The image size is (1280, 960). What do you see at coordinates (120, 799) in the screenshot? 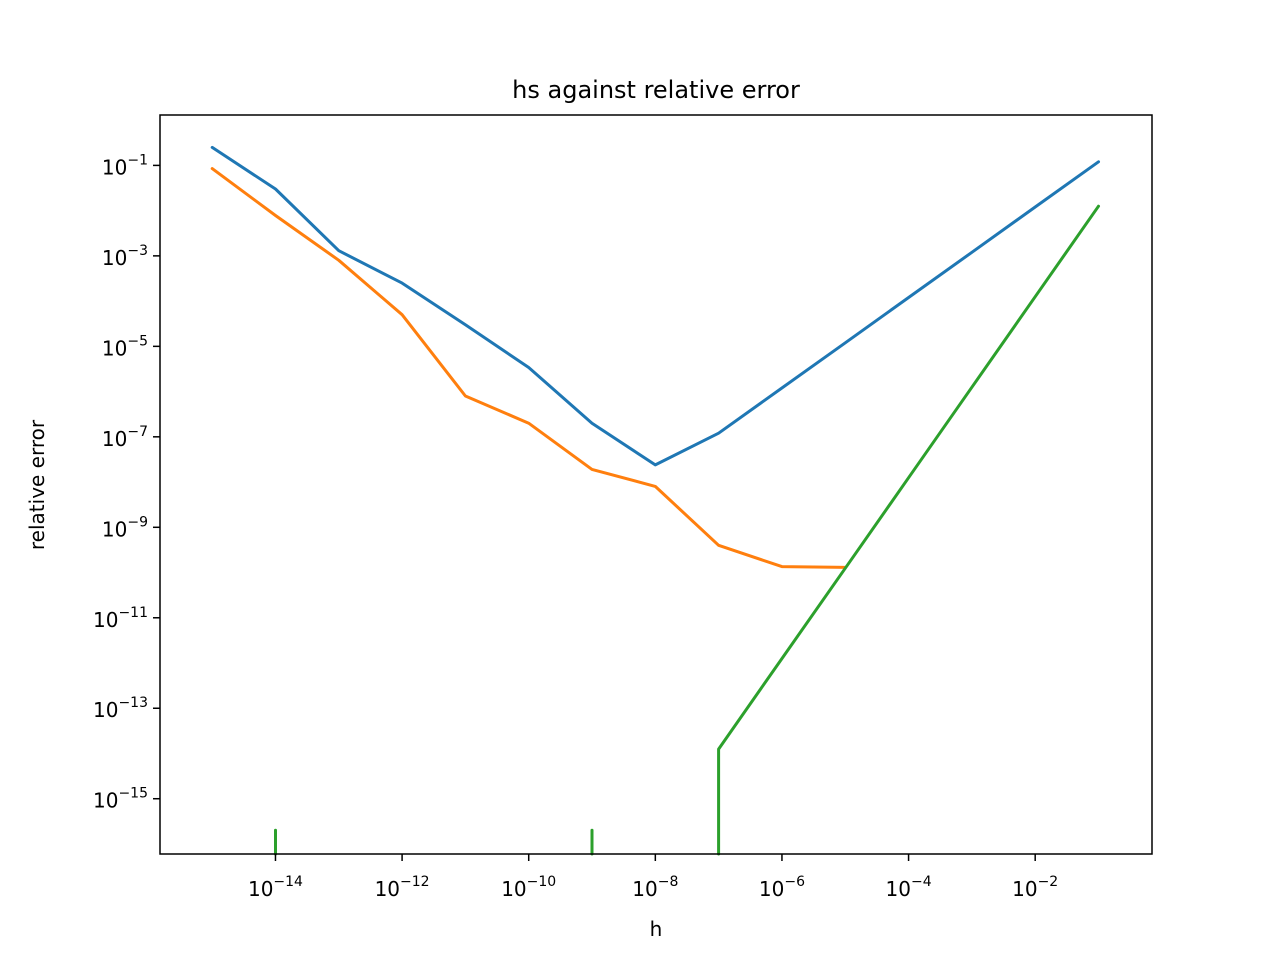
I see `y-tick-label: 10⁻¹⁵` at bounding box center [120, 799].